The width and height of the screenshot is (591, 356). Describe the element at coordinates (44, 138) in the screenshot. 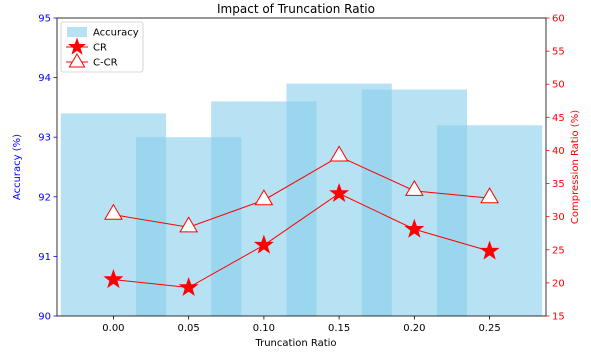

I see `y-left-tick-label-3: 93` at that location.